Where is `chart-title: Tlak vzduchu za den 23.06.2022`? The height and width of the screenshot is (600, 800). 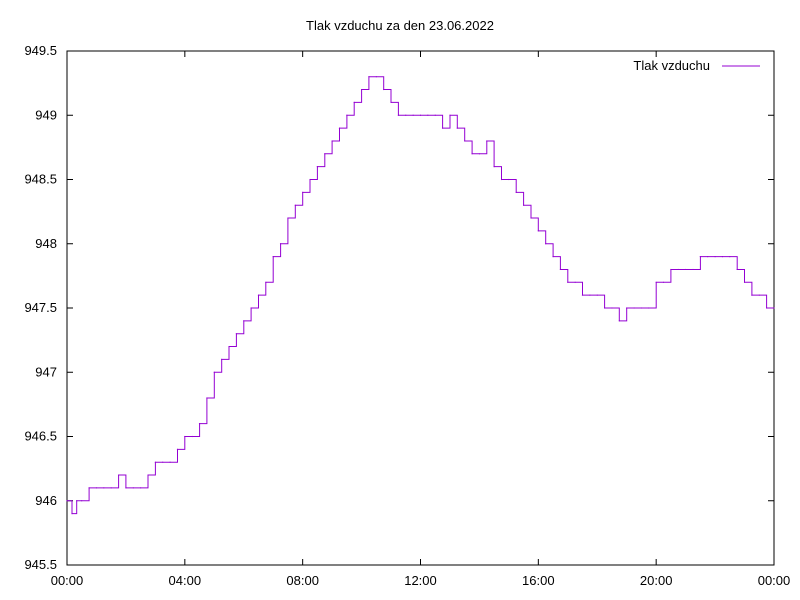
chart-title: Tlak vzduchu za den 23.06.2022 is located at coordinates (400, 25).